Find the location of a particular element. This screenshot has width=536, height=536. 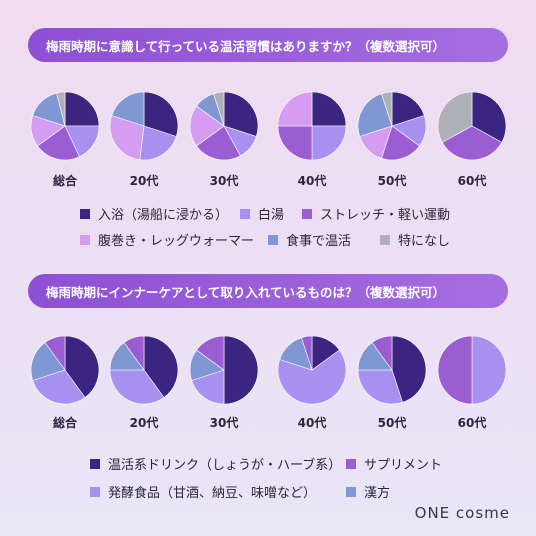

legend-q2-item-3-text: 漢方 is located at coordinates (377, 493).